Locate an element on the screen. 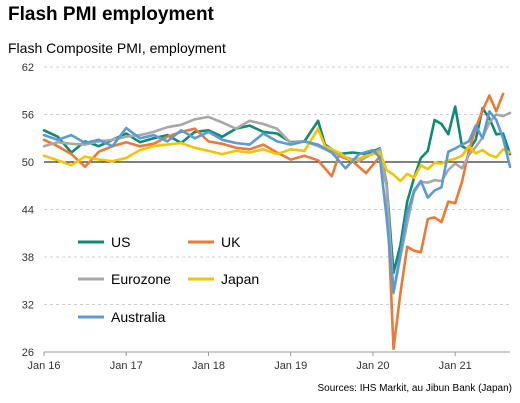 Image resolution: width=520 pixels, height=403 pixels. x-tick-label: Jan 18 is located at coordinates (208, 366).